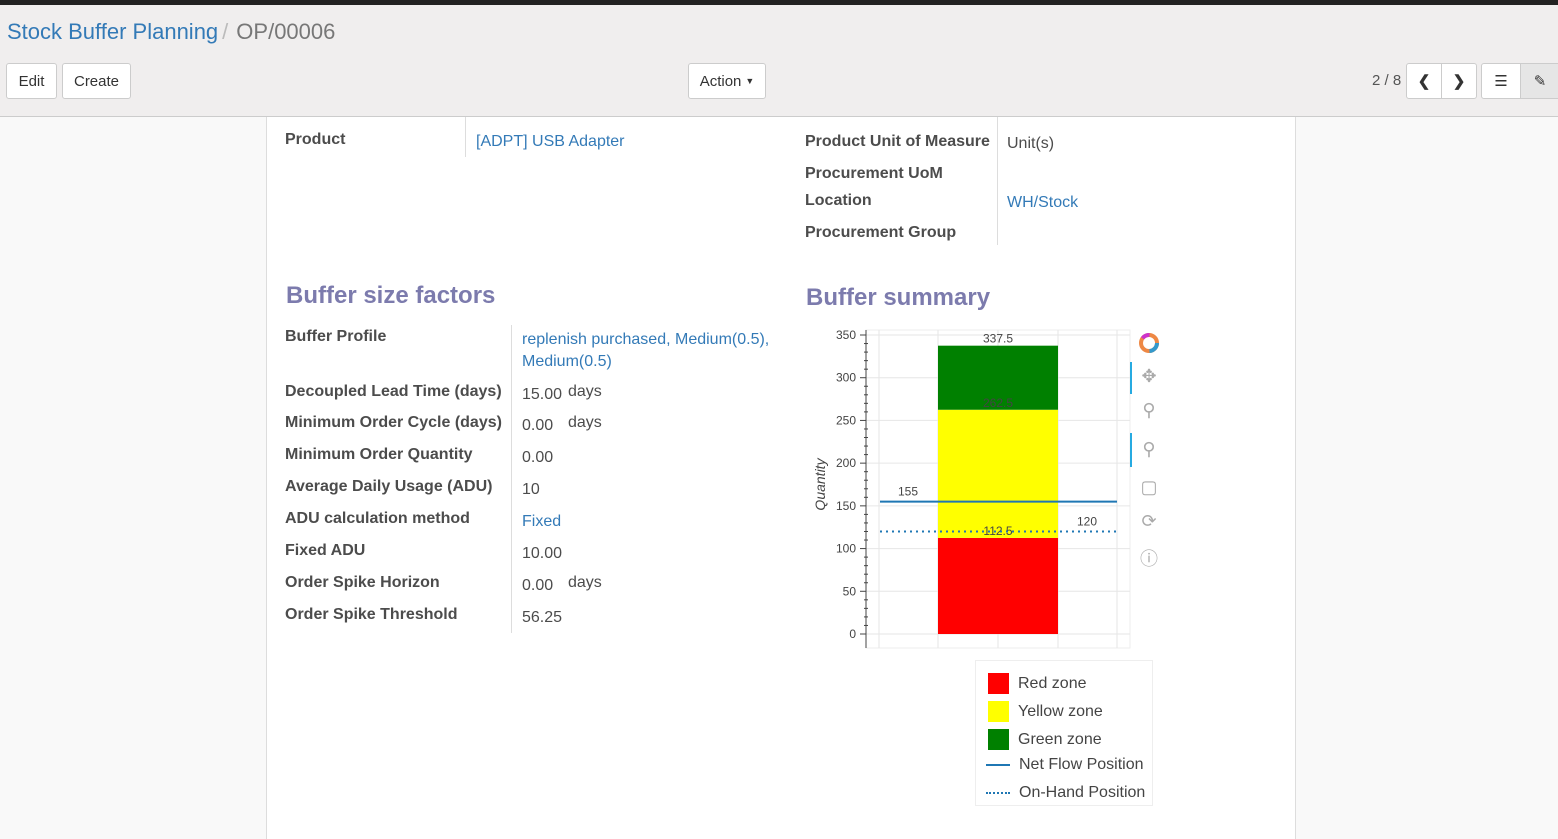  What do you see at coordinates (542, 521) in the screenshot?
I see `factor-value: Fixed` at bounding box center [542, 521].